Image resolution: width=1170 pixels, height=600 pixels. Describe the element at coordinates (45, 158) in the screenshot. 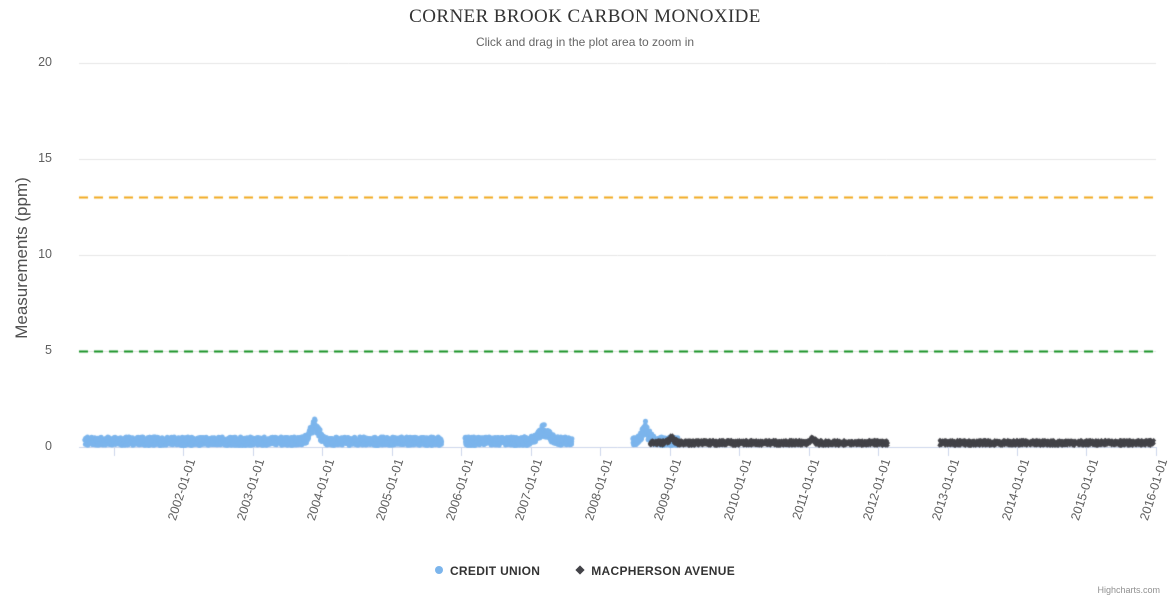

I see `y-tick-label: 15` at that location.